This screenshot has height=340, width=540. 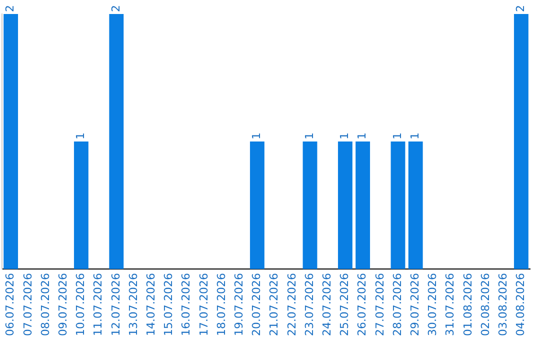 I want to click on x-tick-label: 07.07.2026, so click(x=27, y=304).